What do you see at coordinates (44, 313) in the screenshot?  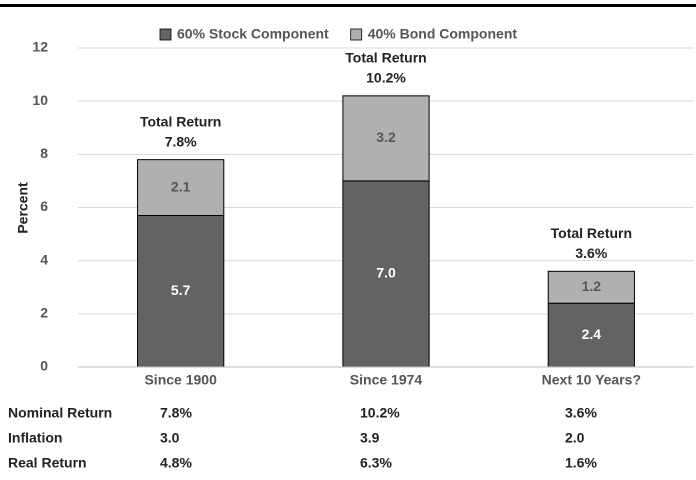 I see `y-tick-label: 2` at bounding box center [44, 313].